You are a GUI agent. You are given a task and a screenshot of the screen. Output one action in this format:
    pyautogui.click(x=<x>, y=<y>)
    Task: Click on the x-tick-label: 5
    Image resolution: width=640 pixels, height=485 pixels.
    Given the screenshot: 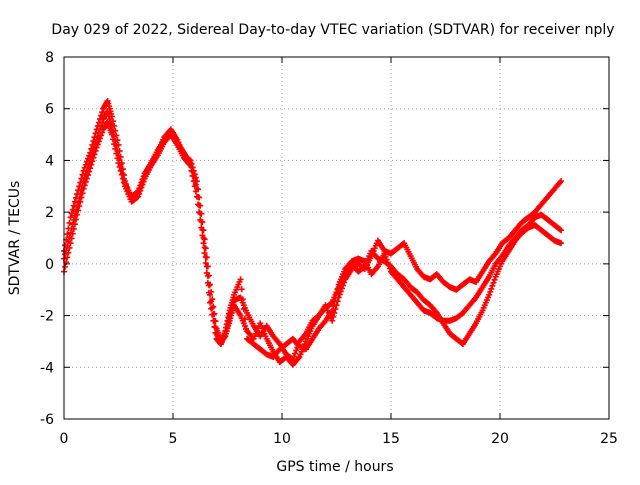 What is the action you would take?
    pyautogui.click(x=173, y=439)
    